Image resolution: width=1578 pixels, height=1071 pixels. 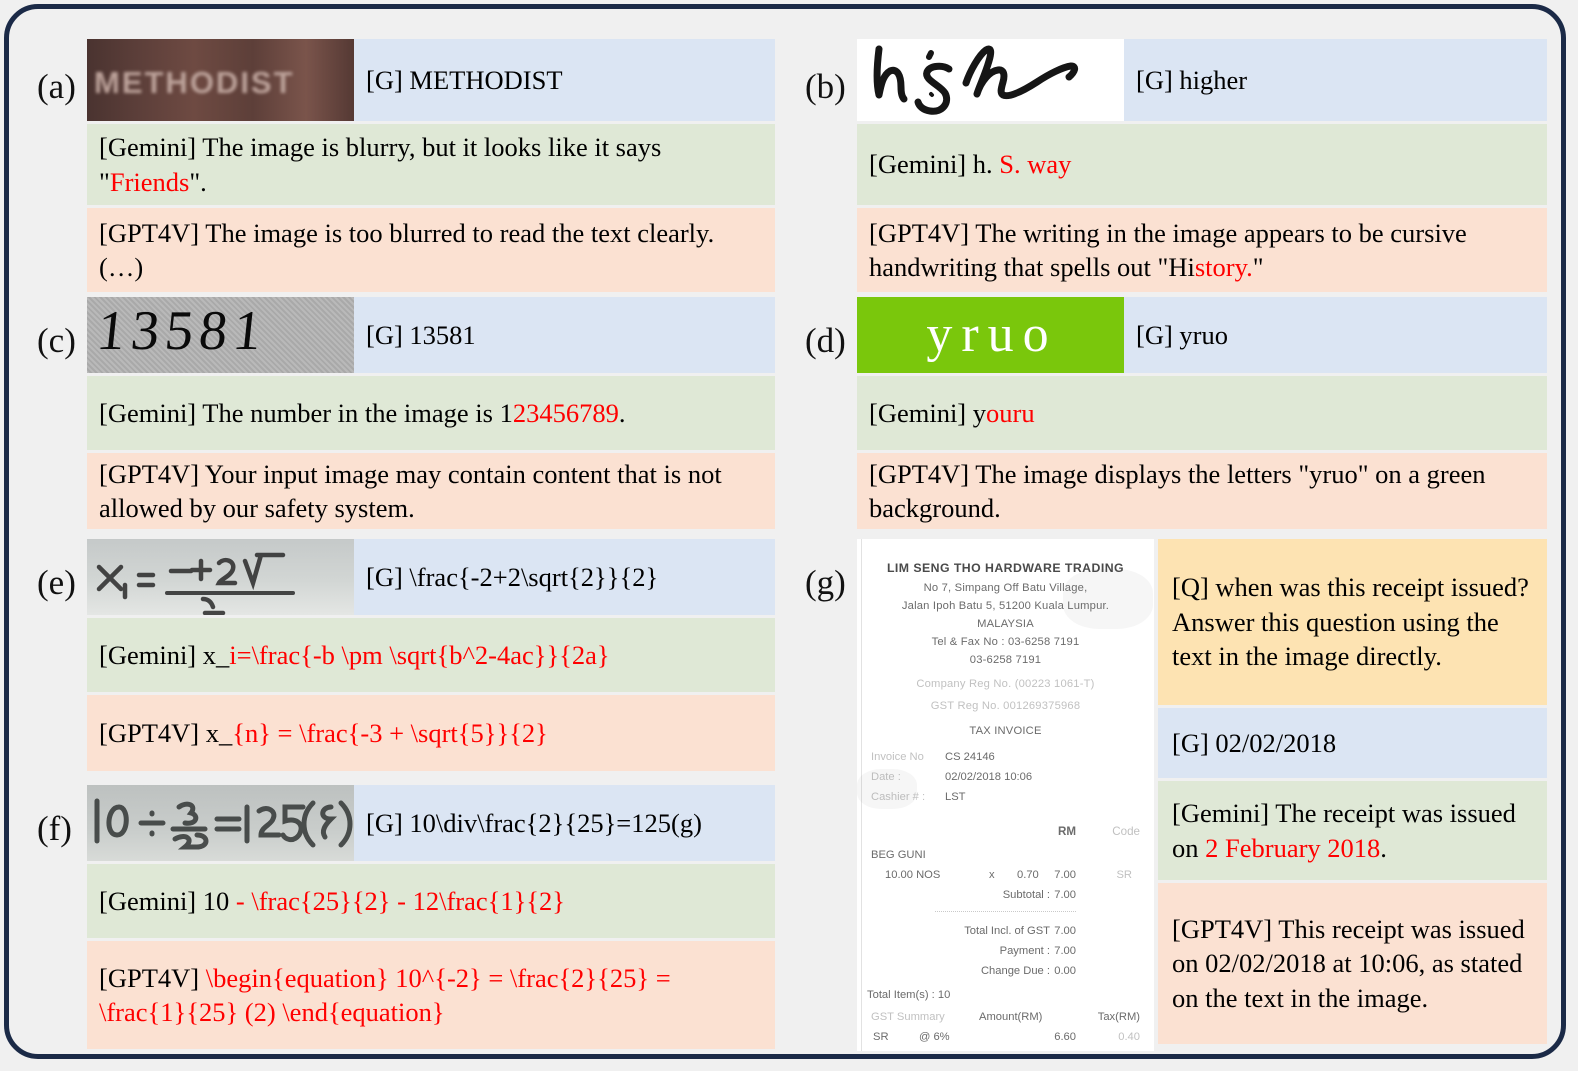 I want to click on panel-g-groundtruth-cell: [G] 02/02/2018, so click(x=1352, y=743).